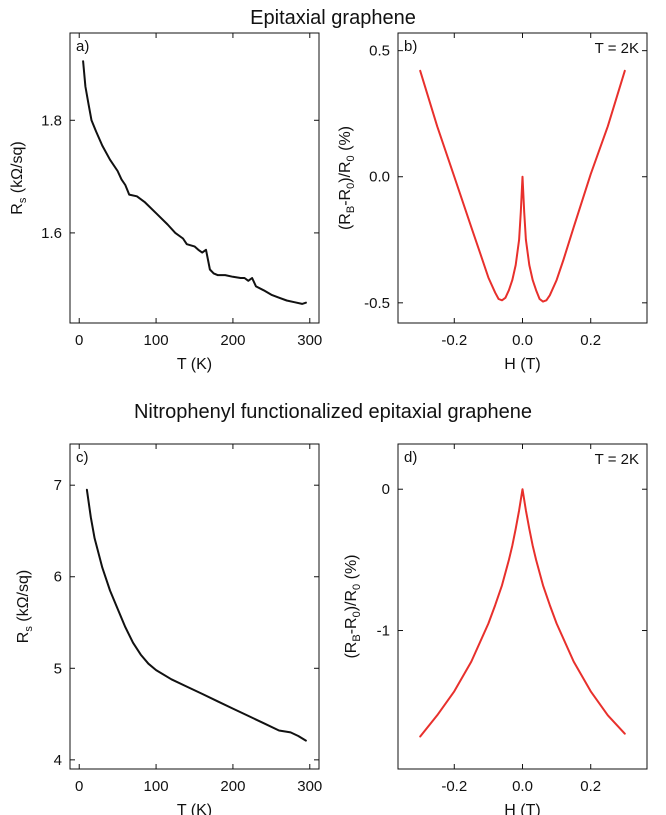 The image size is (666, 815). What do you see at coordinates (410, 46) in the screenshot?
I see `panel-label: b)` at bounding box center [410, 46].